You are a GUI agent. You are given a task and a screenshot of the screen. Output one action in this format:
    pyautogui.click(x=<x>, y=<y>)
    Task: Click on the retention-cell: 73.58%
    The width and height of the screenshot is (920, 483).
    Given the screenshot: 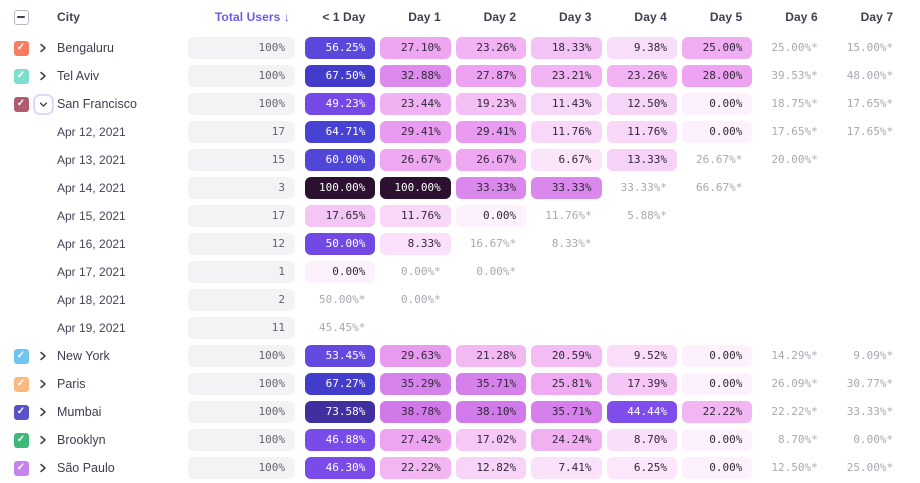 What is the action you would take?
    pyautogui.click(x=340, y=412)
    